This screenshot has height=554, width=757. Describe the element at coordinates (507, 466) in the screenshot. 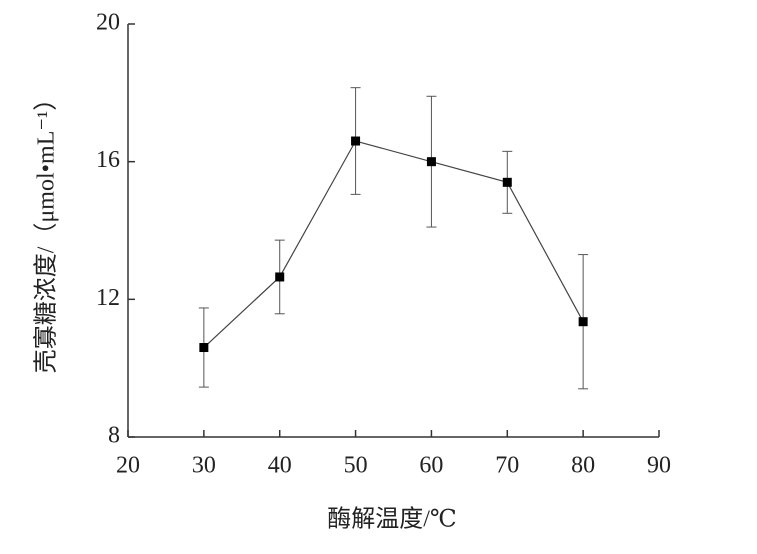

I see `x-tick-label: 70` at that location.